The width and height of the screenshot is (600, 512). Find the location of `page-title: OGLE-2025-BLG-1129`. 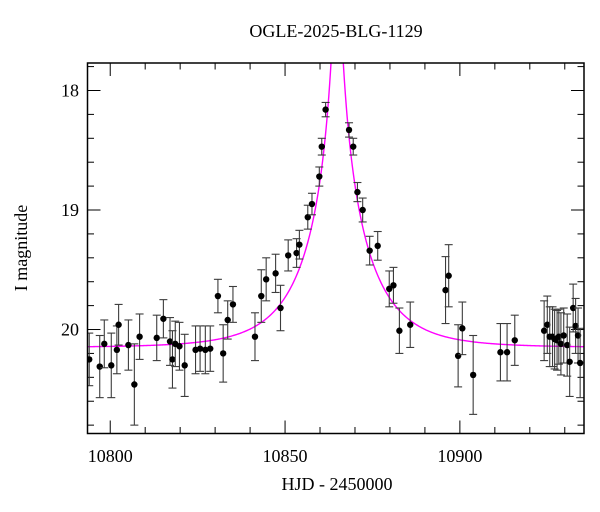

page-title: OGLE-2025-BLG-1129 is located at coordinates (335, 31).